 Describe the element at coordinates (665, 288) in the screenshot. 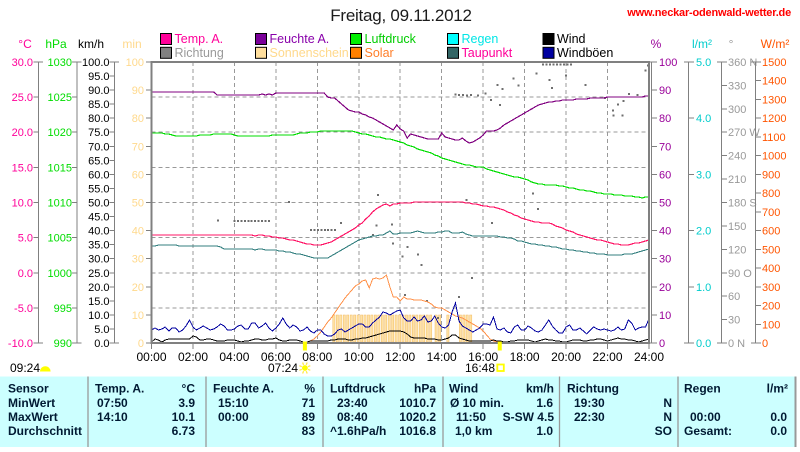

I see `svg-text: 20` at that location.